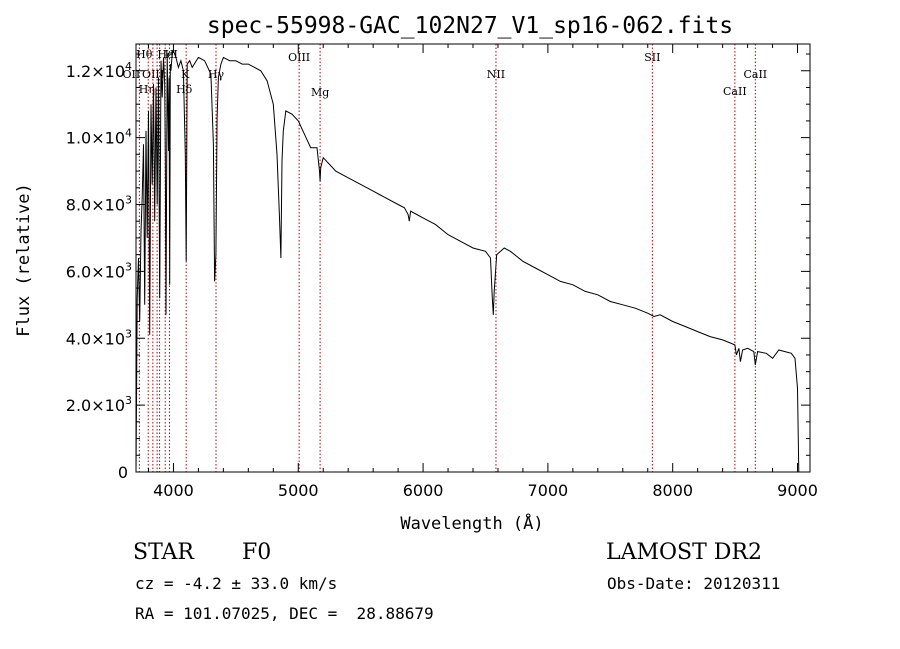 The width and height of the screenshot is (900, 649). Describe the element at coordinates (797, 490) in the screenshot. I see `x-tick-label: 9000` at that location.